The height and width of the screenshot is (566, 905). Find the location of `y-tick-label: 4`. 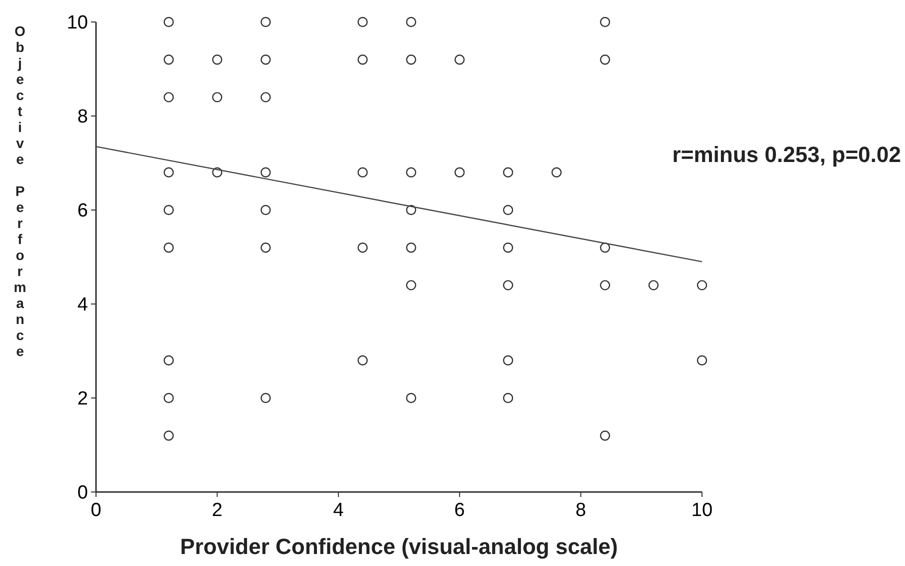

y-tick-label: 4 is located at coordinates (82, 305).